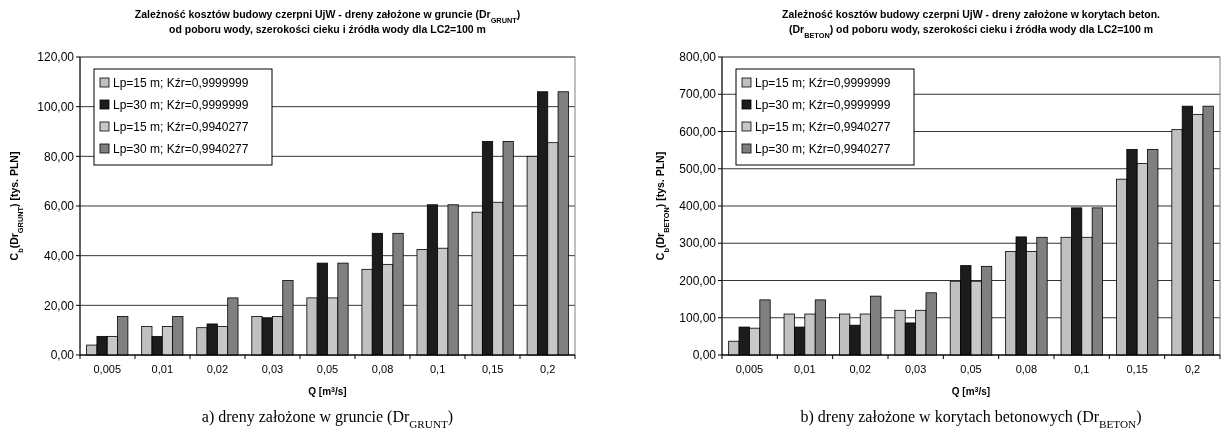 This screenshot has width=1226, height=434. I want to click on chart-subtitle: (Dr$_{BETON}$) od poboru wody, szerokości cieku i źródła wody dla LC2=100 m, so click(971, 31).